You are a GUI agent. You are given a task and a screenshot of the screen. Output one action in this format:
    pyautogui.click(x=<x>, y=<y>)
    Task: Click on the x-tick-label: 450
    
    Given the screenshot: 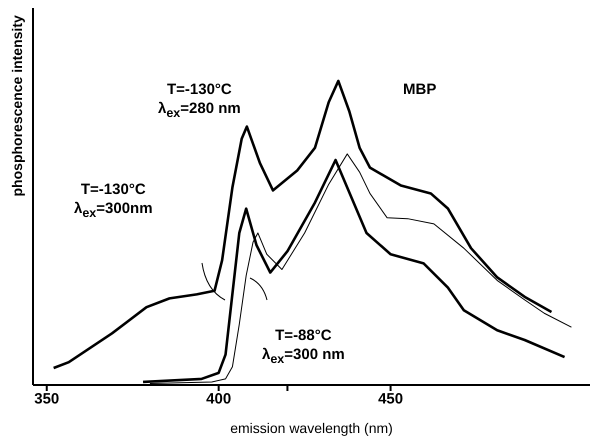 What is the action you would take?
    pyautogui.click(x=391, y=399)
    